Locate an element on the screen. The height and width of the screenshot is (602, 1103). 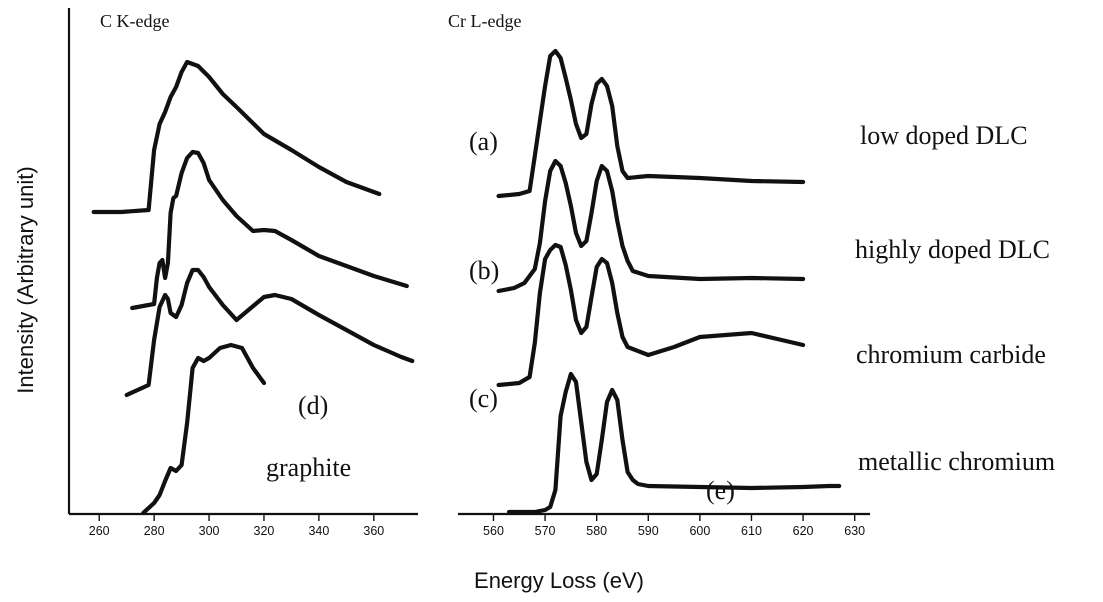
legend-low-doped-dlc: low doped DLC is located at coordinates (944, 135).